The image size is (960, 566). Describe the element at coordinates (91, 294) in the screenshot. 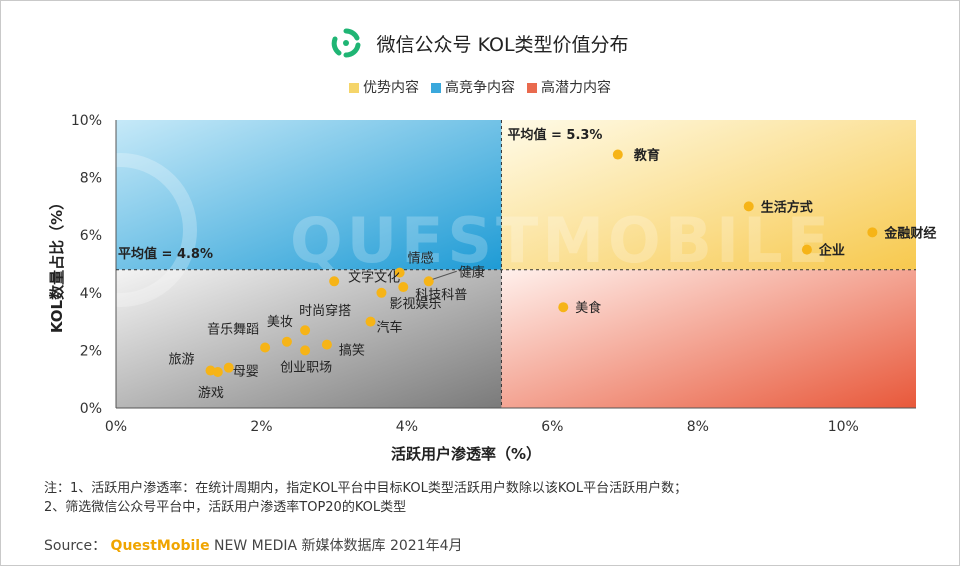

I see `y-tick-label: 4%` at that location.